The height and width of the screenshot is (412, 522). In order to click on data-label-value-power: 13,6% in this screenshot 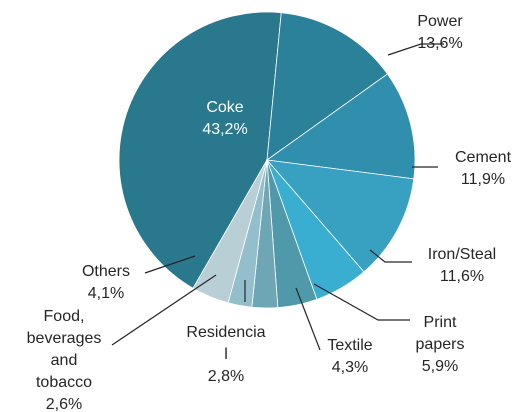, I will do `click(439, 43)`.